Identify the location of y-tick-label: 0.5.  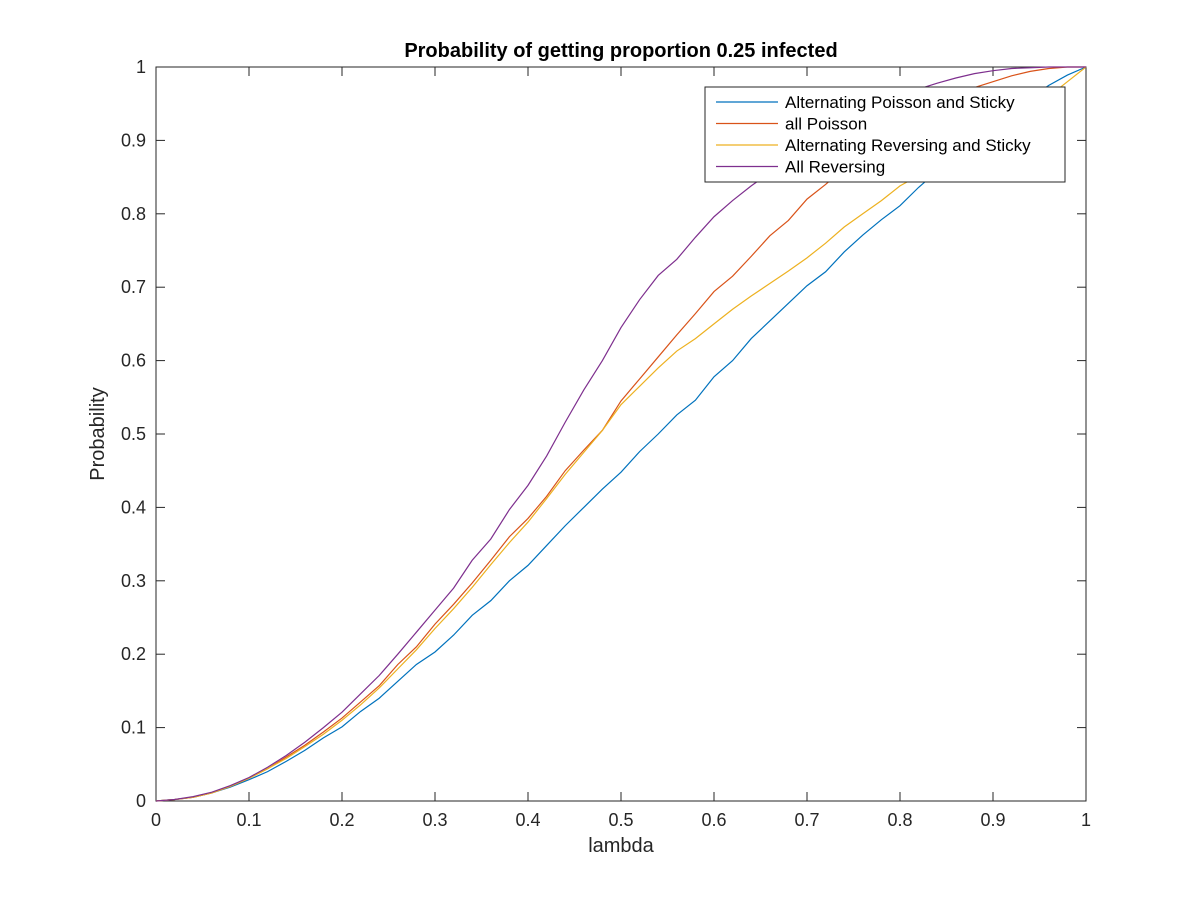
(133, 434).